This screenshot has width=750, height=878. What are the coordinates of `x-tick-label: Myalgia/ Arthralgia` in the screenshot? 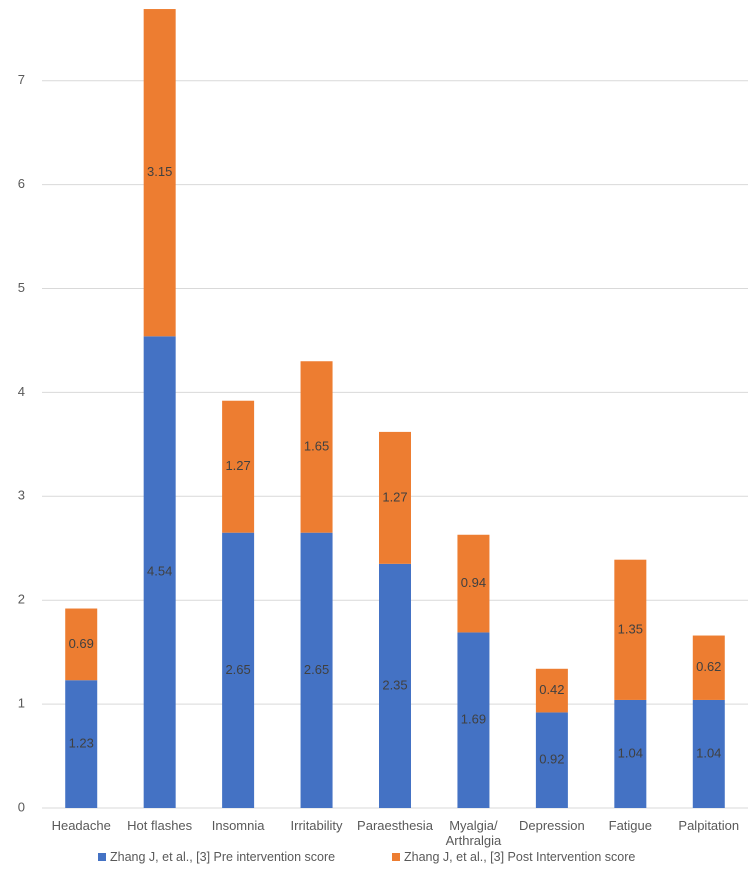 It's located at (473, 833).